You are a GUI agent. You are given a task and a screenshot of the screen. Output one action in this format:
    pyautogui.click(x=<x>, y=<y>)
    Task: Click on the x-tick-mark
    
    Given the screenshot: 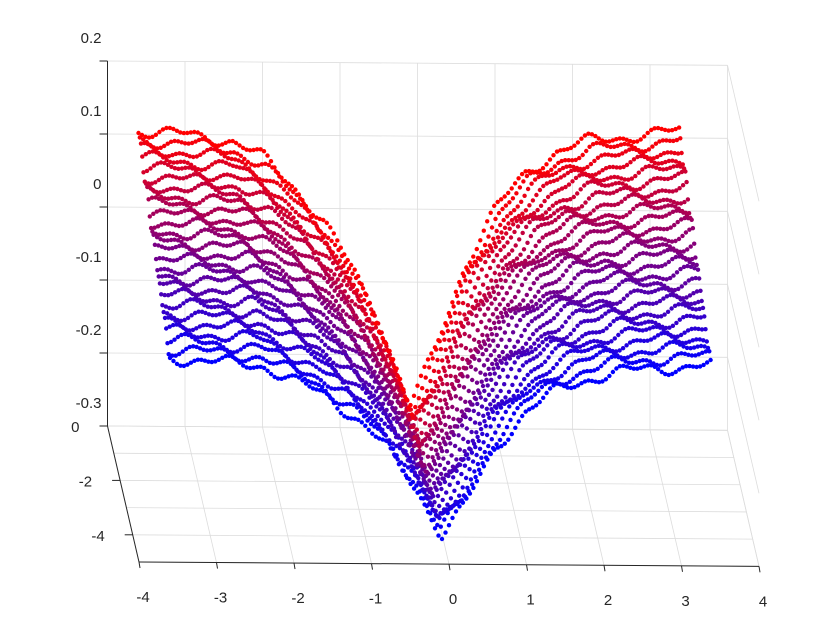 What is the action you would take?
    pyautogui.click(x=682, y=568)
    